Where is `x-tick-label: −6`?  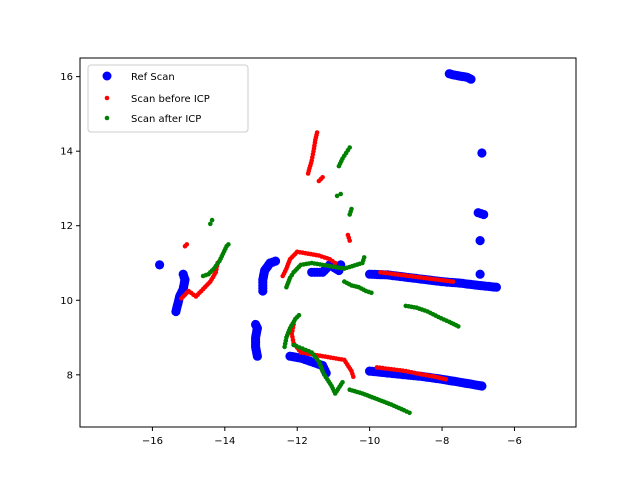 x-tick-label: −6 is located at coordinates (514, 441).